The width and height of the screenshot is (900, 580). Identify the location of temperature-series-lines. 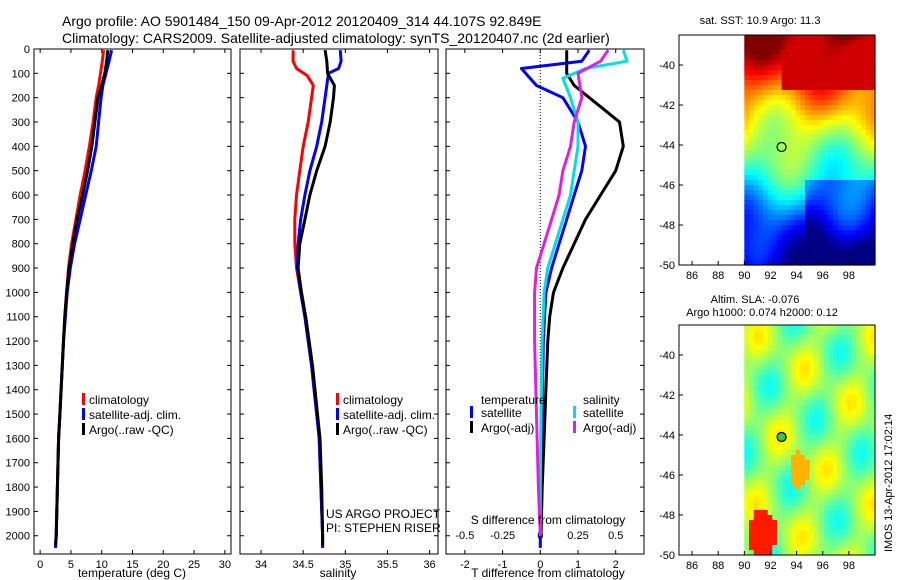
(84, 298).